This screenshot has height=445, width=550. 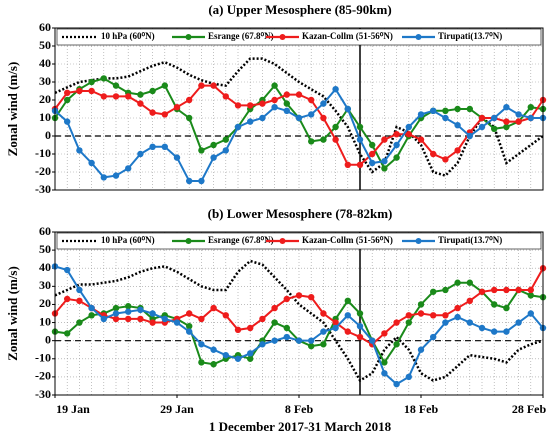 What do you see at coordinates (470, 36) in the screenshot?
I see `legend-label: Tirupati(13.7⁰N)` at bounding box center [470, 36].